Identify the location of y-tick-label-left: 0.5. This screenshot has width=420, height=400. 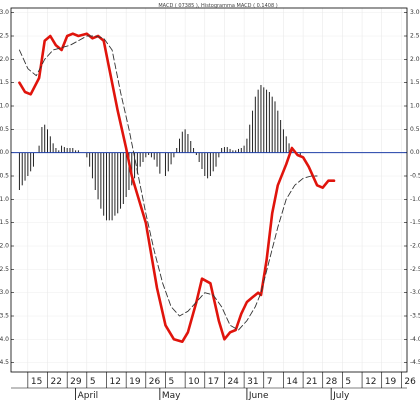
(4, 129).